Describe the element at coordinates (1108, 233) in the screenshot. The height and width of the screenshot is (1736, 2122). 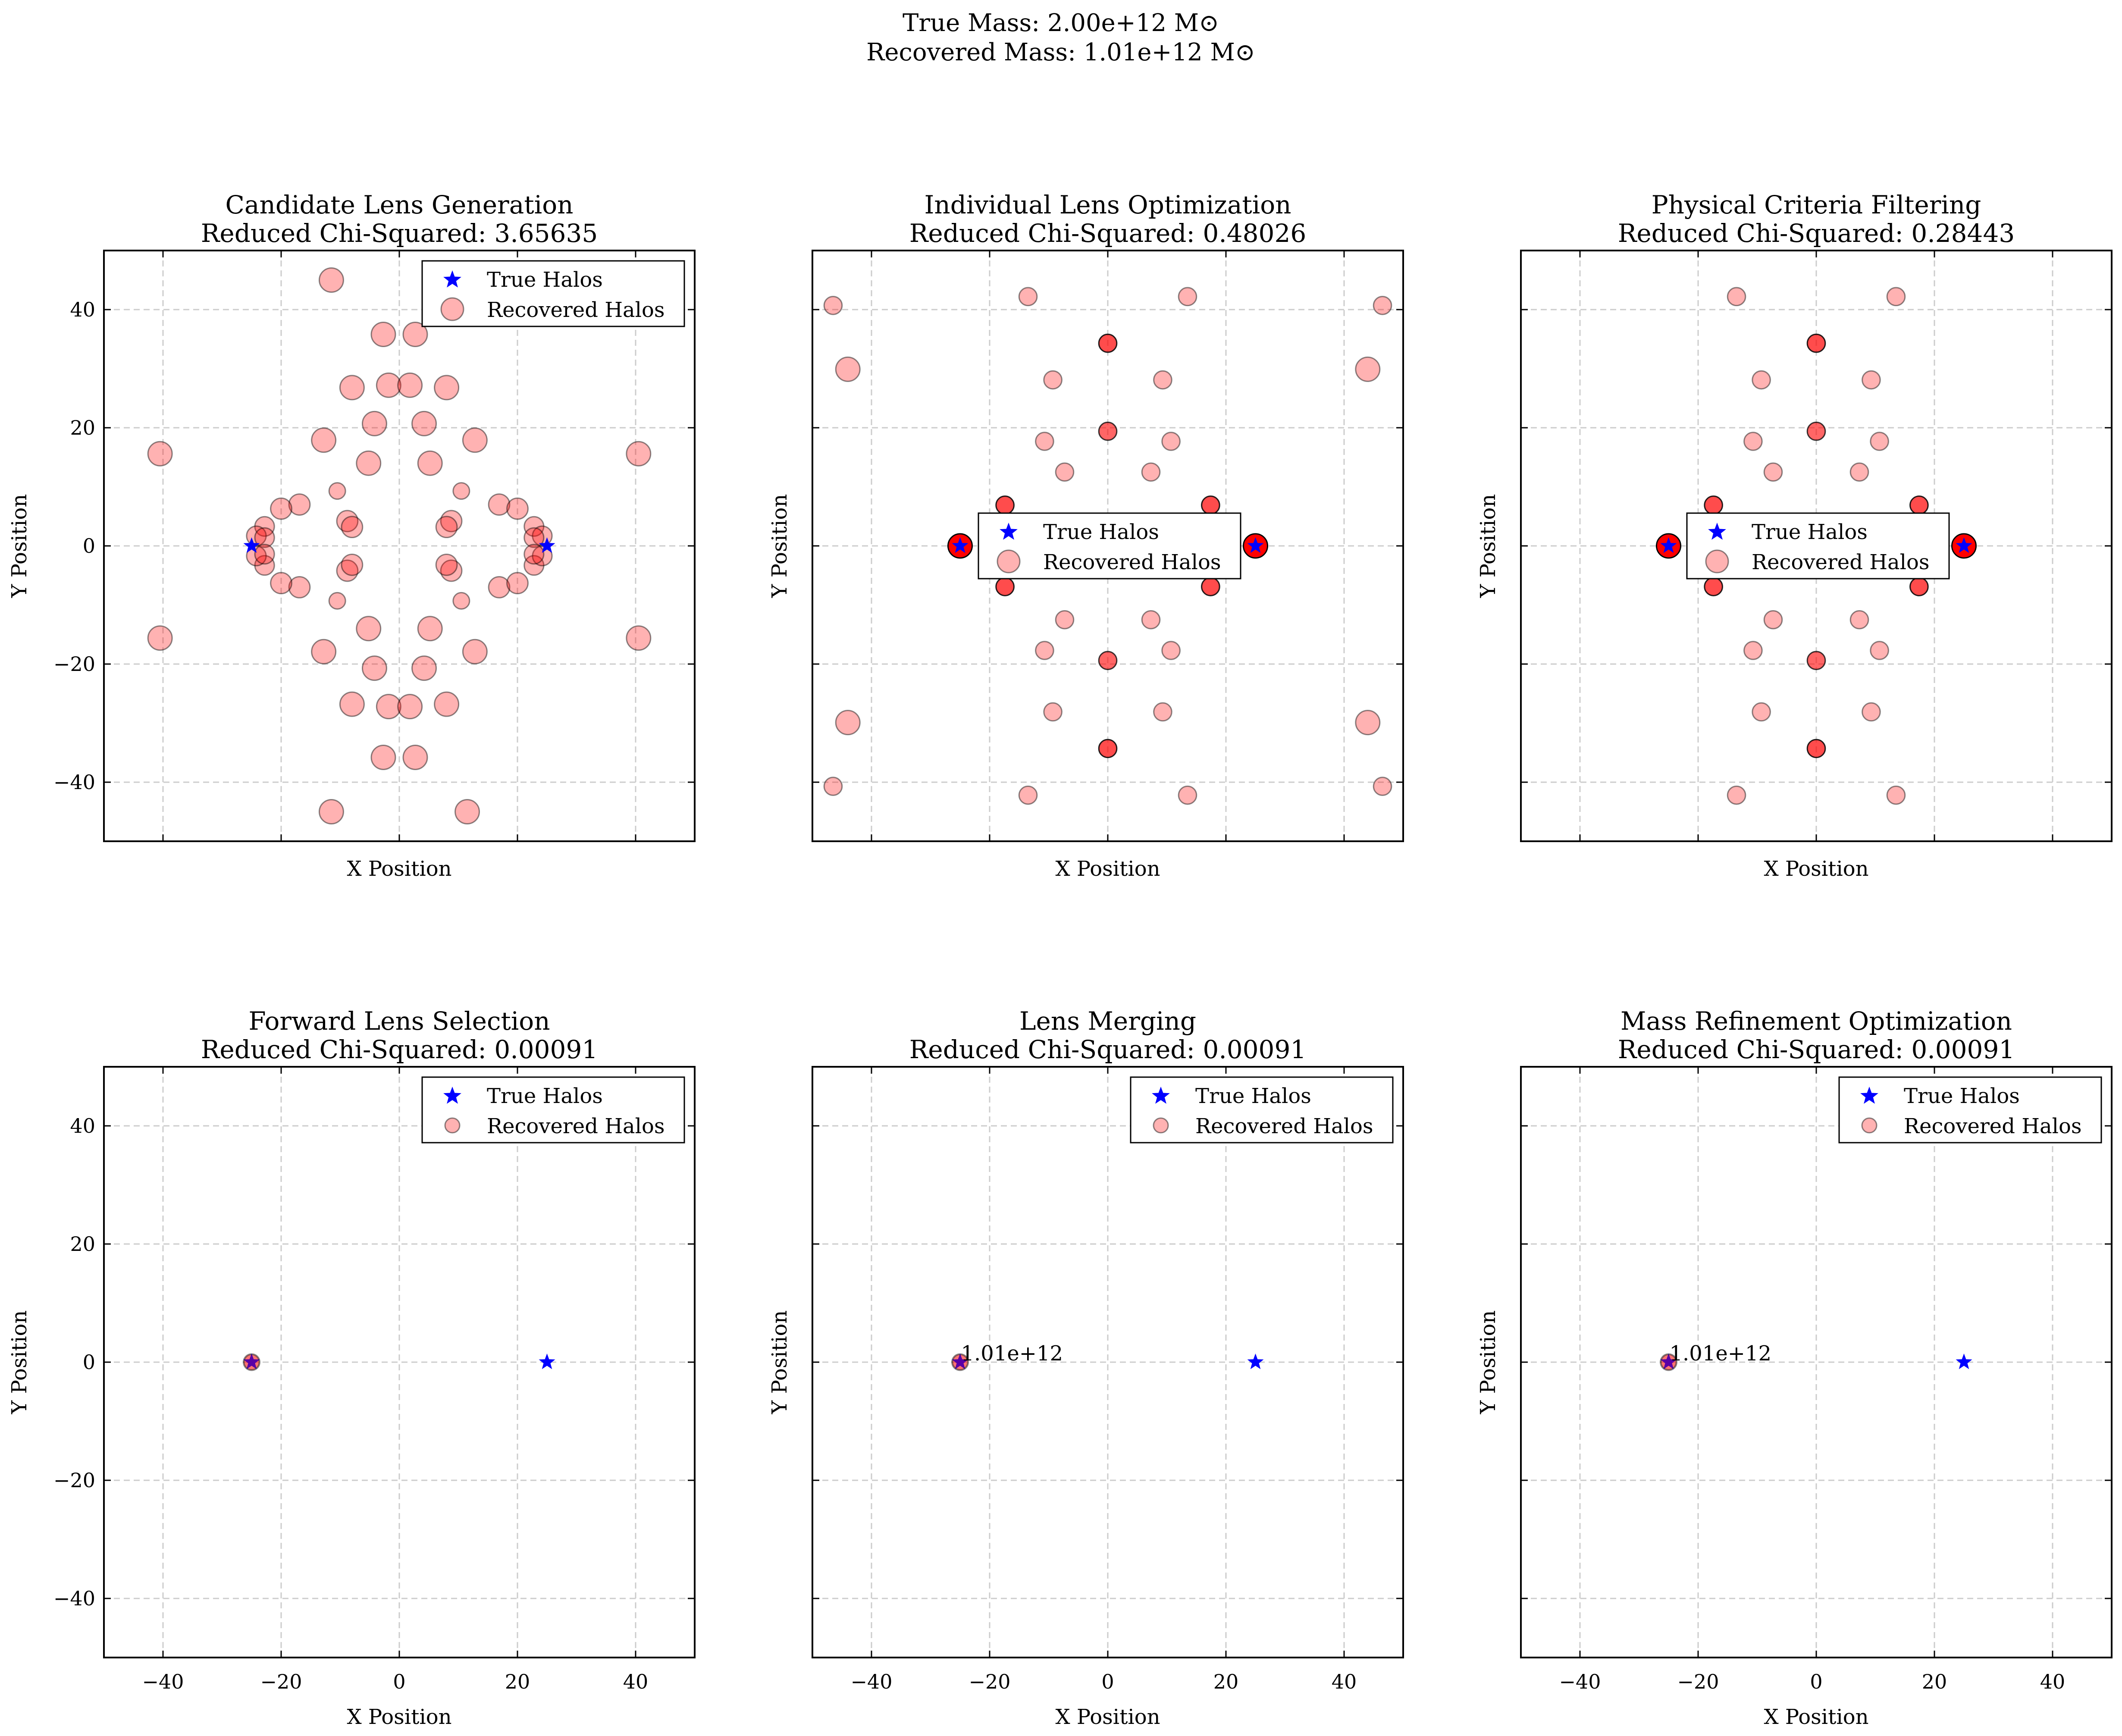
I see `panel-subtitle: Reduced Chi-Squared: 0.48026` at that location.